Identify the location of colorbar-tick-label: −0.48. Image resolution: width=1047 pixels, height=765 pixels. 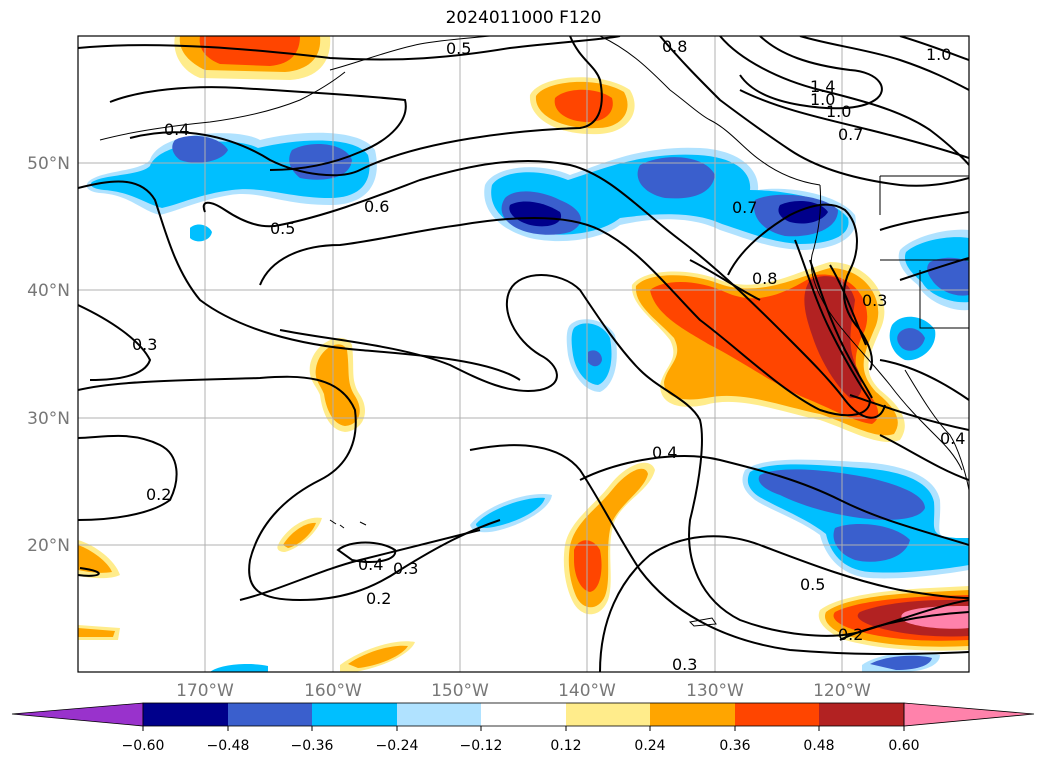
(228, 746).